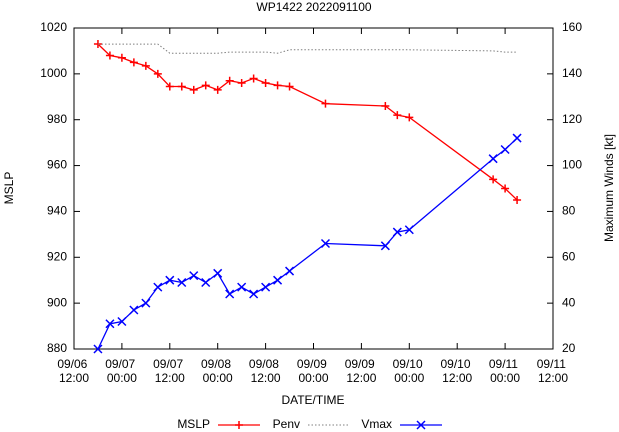 The width and height of the screenshot is (619, 432). I want to click on y2-tick-label: 160, so click(572, 27).